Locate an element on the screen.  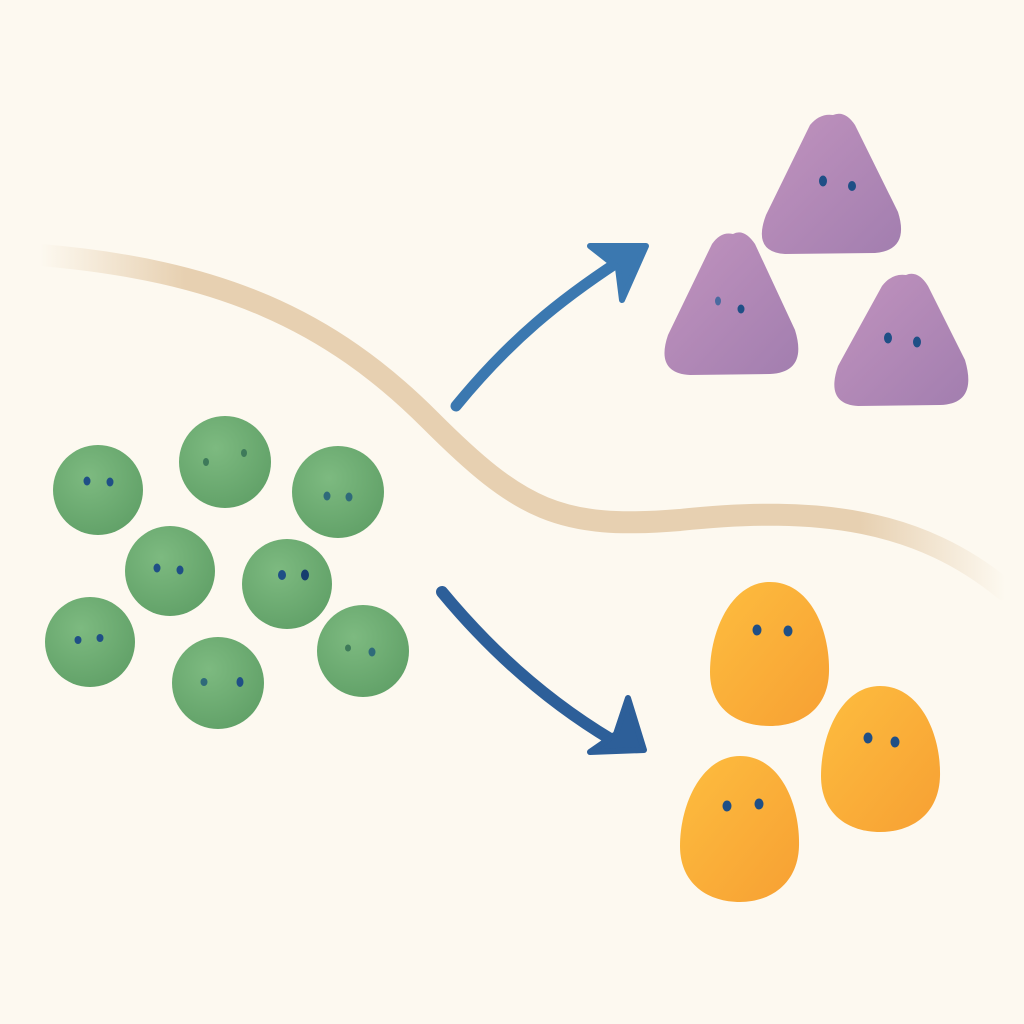
arrow-to-upper-group is located at coordinates (549, 327).